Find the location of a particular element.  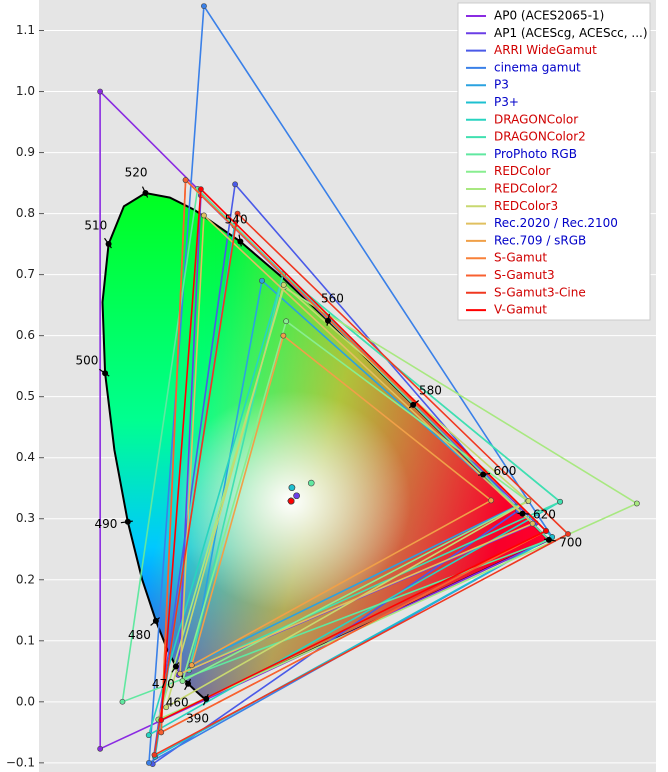

y-tick-label: 1.0 is located at coordinates (25, 91).